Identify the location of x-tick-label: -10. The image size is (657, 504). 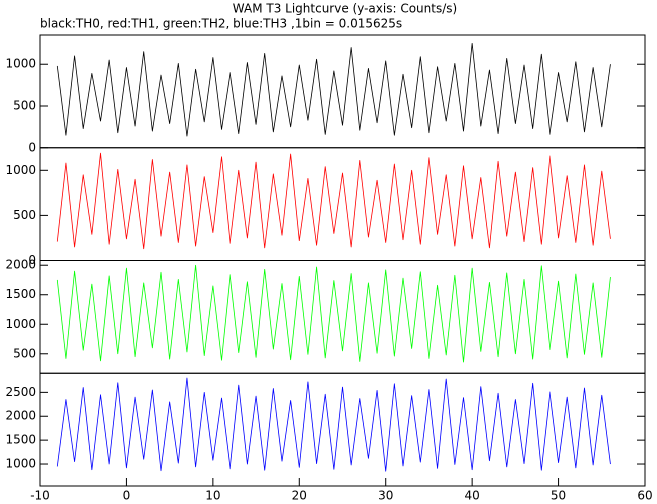
(40, 496).